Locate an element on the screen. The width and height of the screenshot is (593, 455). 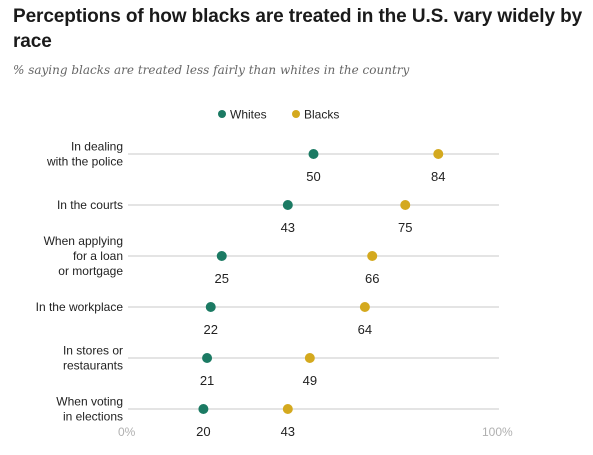
chart-row: In the workplace 22 64 is located at coordinates (267, 318).